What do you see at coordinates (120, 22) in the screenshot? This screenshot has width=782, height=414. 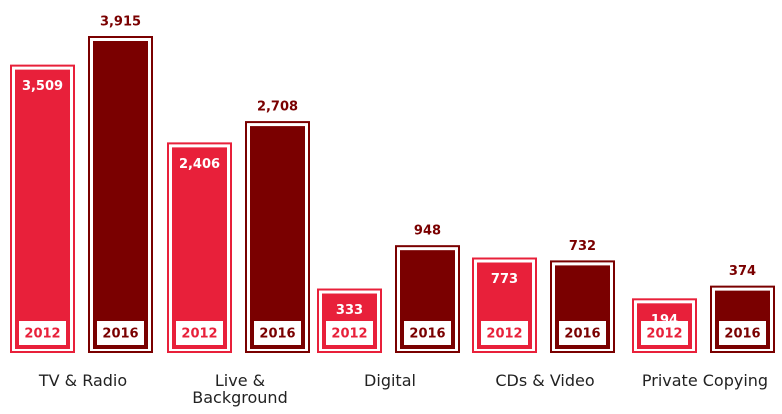 I see `value-label: 3,915` at bounding box center [120, 22].